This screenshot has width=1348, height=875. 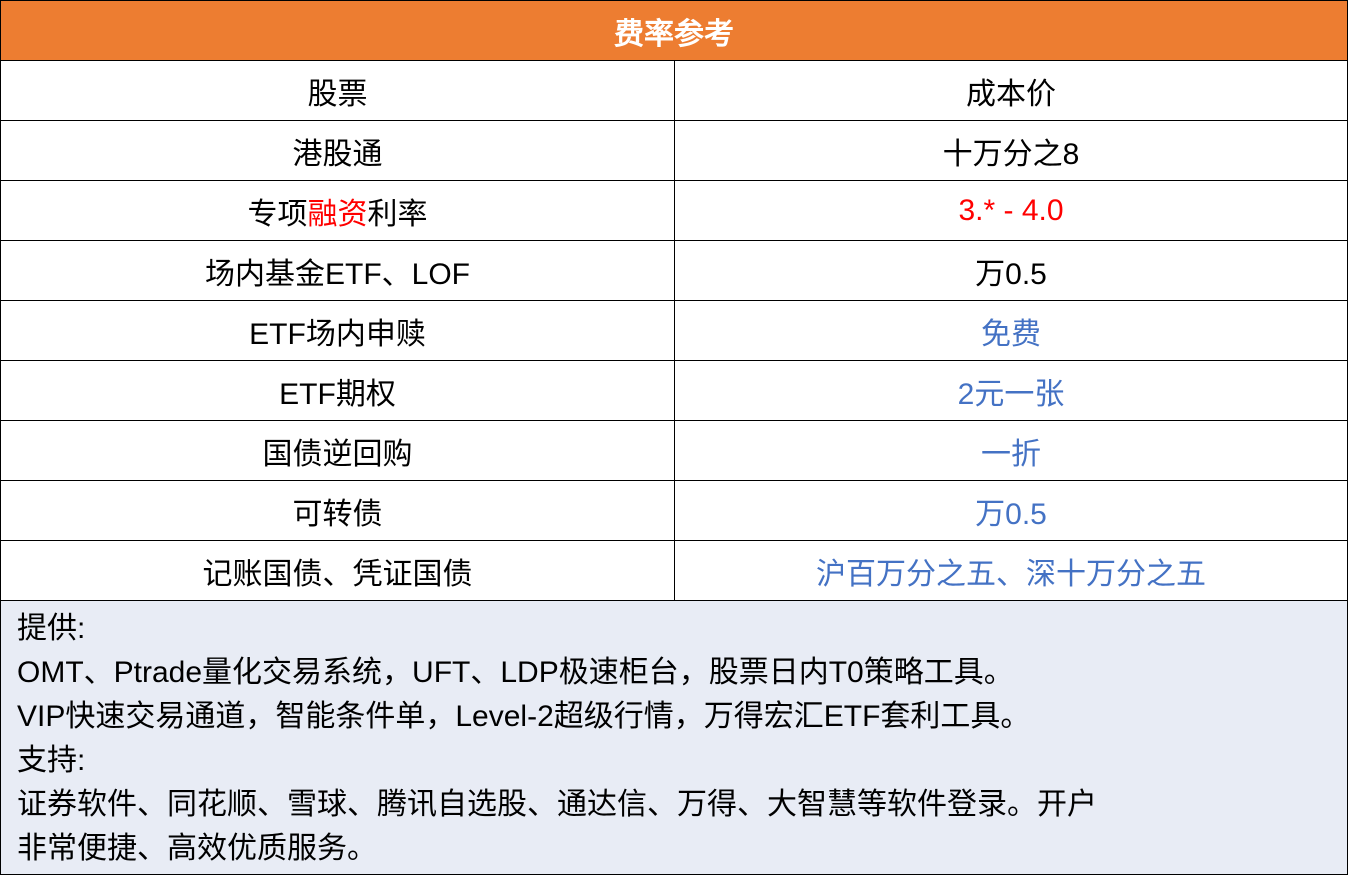 I want to click on row: ETF期权 2元一张, so click(x=674, y=391).